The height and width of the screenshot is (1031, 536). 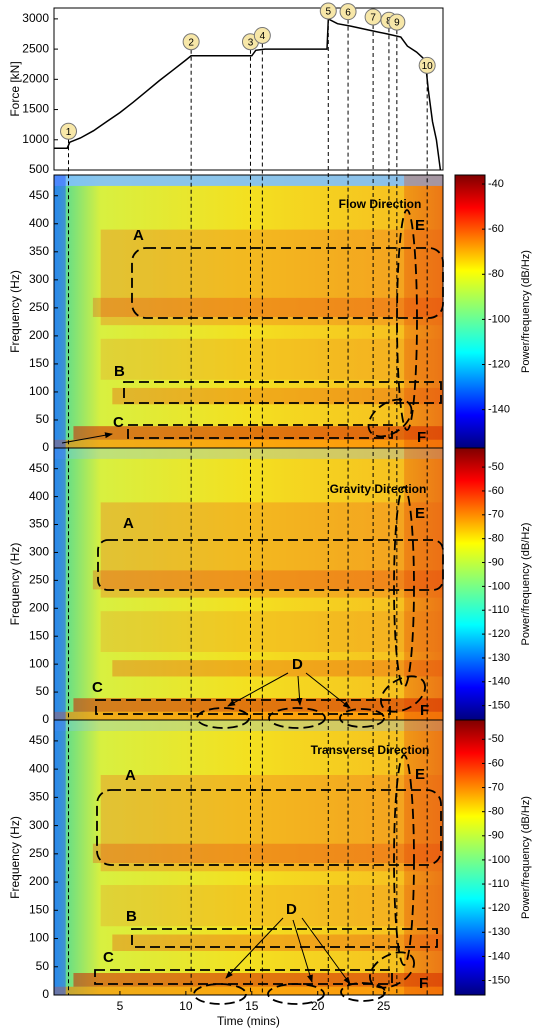 I want to click on colorbar-tick-label: -50, so click(x=496, y=739).